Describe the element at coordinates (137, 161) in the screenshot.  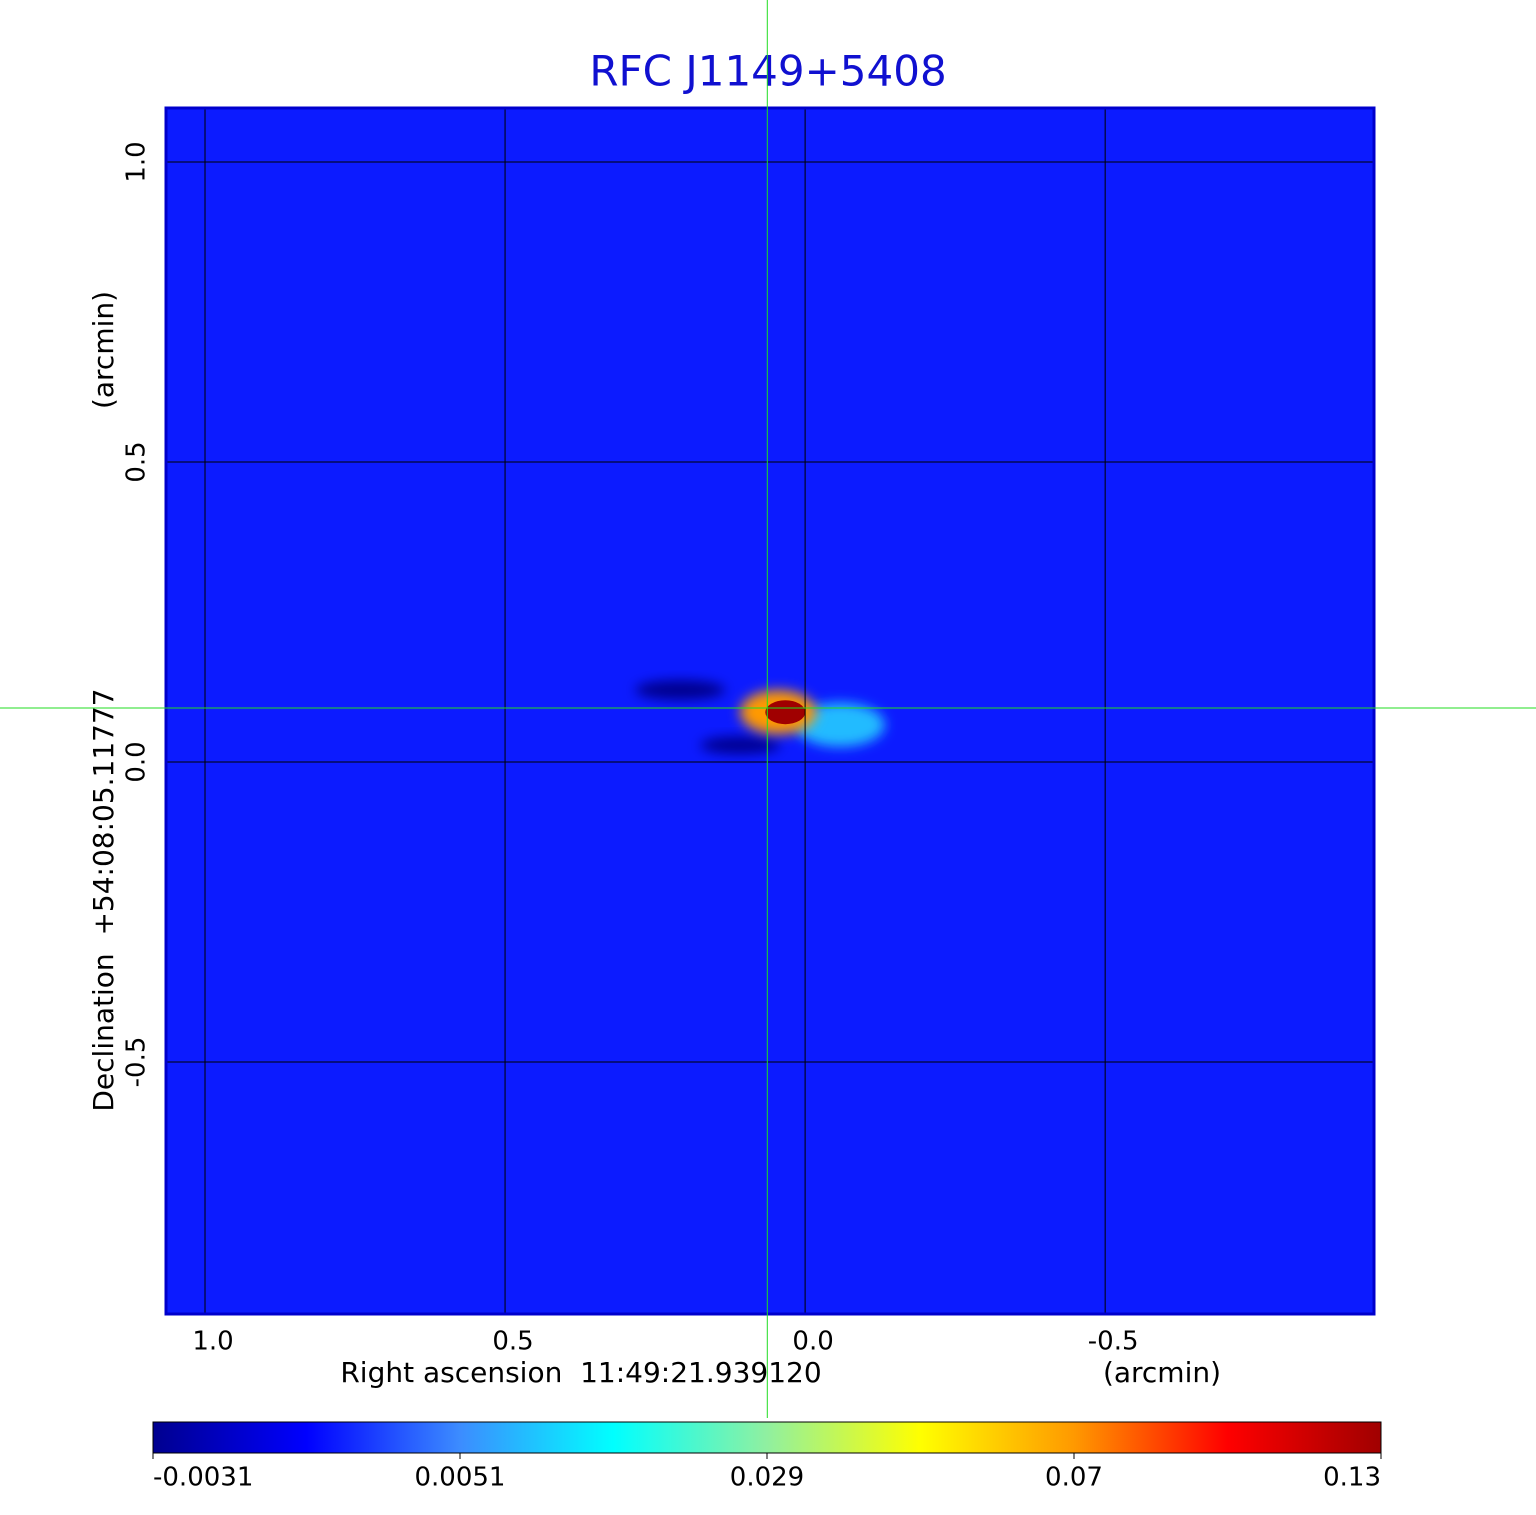
I see `y-tick-label: 1.0` at that location.